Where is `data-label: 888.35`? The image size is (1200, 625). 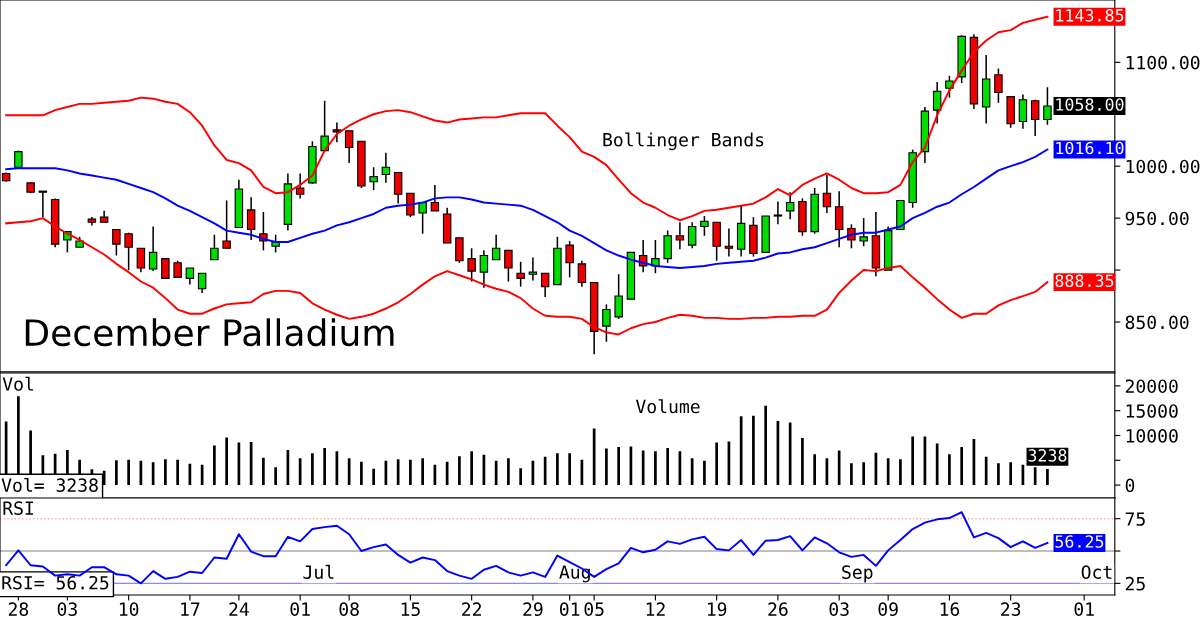
data-label: 888.35 is located at coordinates (1084, 281).